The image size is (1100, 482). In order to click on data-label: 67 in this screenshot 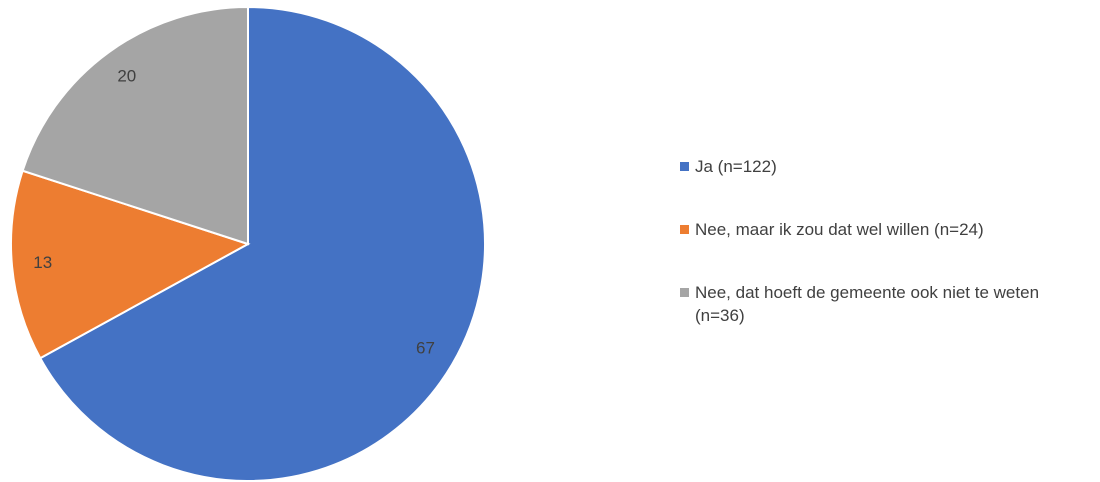, I will do `click(425, 347)`.